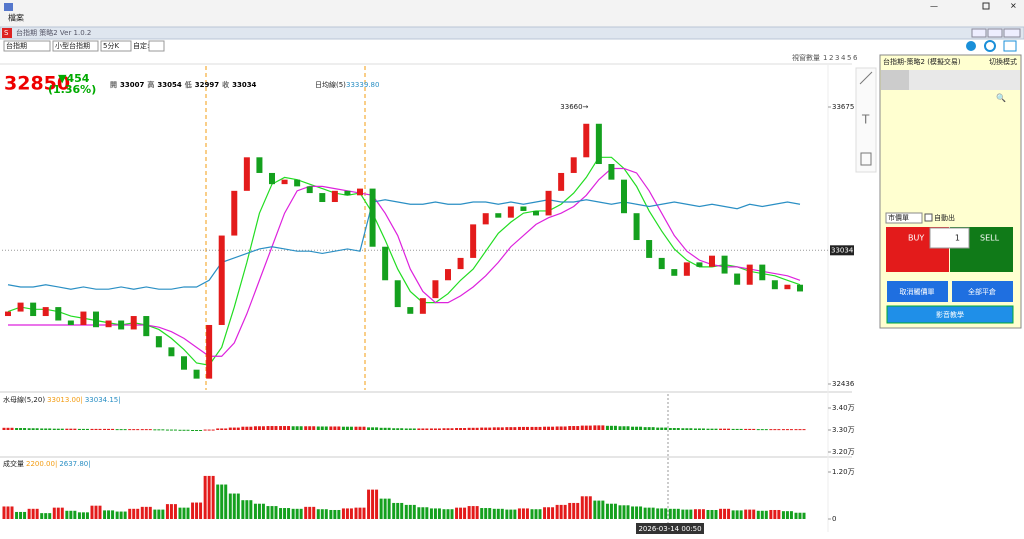  What do you see at coordinates (865, 120) in the screenshot?
I see `text-tool: T` at bounding box center [865, 120].